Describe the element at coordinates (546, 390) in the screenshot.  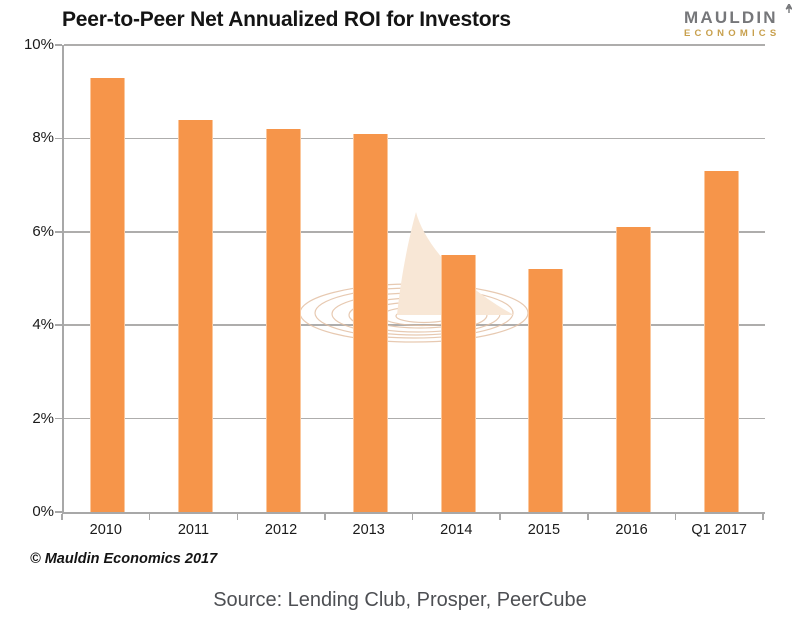
I see `bar-2015` at that location.